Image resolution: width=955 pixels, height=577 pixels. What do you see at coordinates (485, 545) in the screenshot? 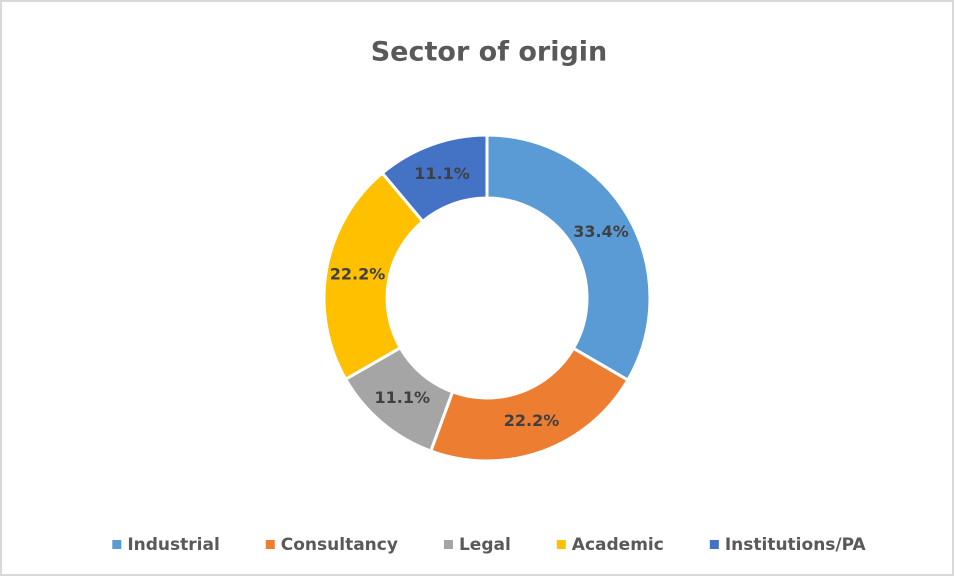
I see `legend-label: Legal` at bounding box center [485, 545].